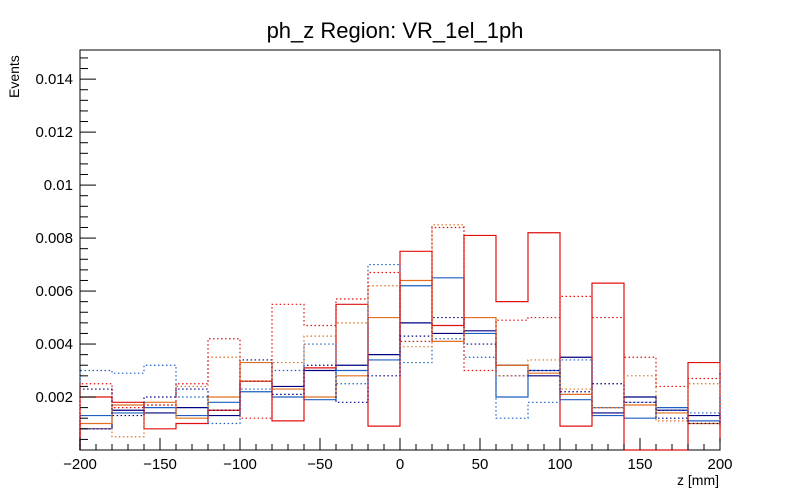  I want to click on x-tick-label: 100, so click(559, 464).